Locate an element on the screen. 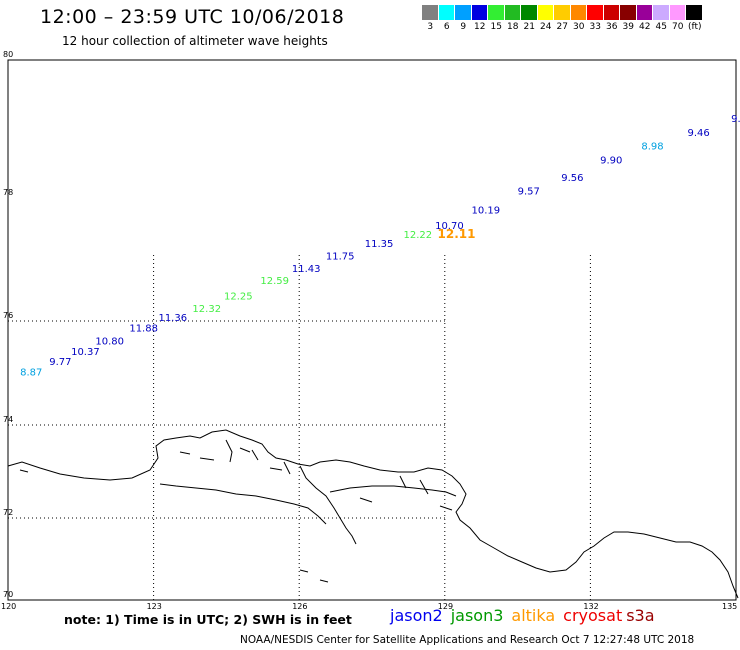 The height and width of the screenshot is (650, 740). satellite-legend-item: altika is located at coordinates (533, 615).